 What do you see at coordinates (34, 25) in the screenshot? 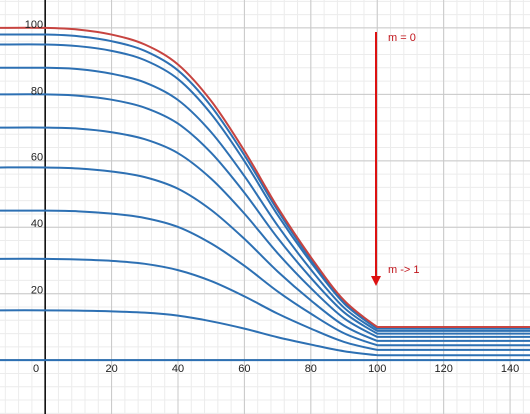
I see `y-tick-label: 100` at bounding box center [34, 25].